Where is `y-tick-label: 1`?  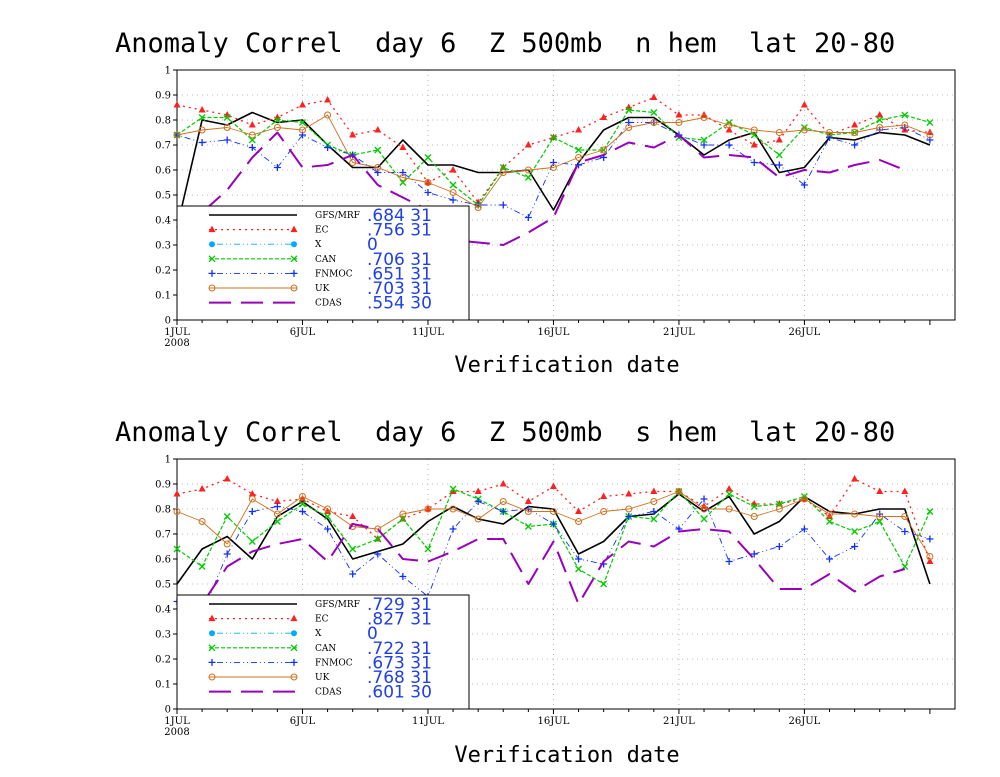 y-tick-label: 1 is located at coordinates (168, 460).